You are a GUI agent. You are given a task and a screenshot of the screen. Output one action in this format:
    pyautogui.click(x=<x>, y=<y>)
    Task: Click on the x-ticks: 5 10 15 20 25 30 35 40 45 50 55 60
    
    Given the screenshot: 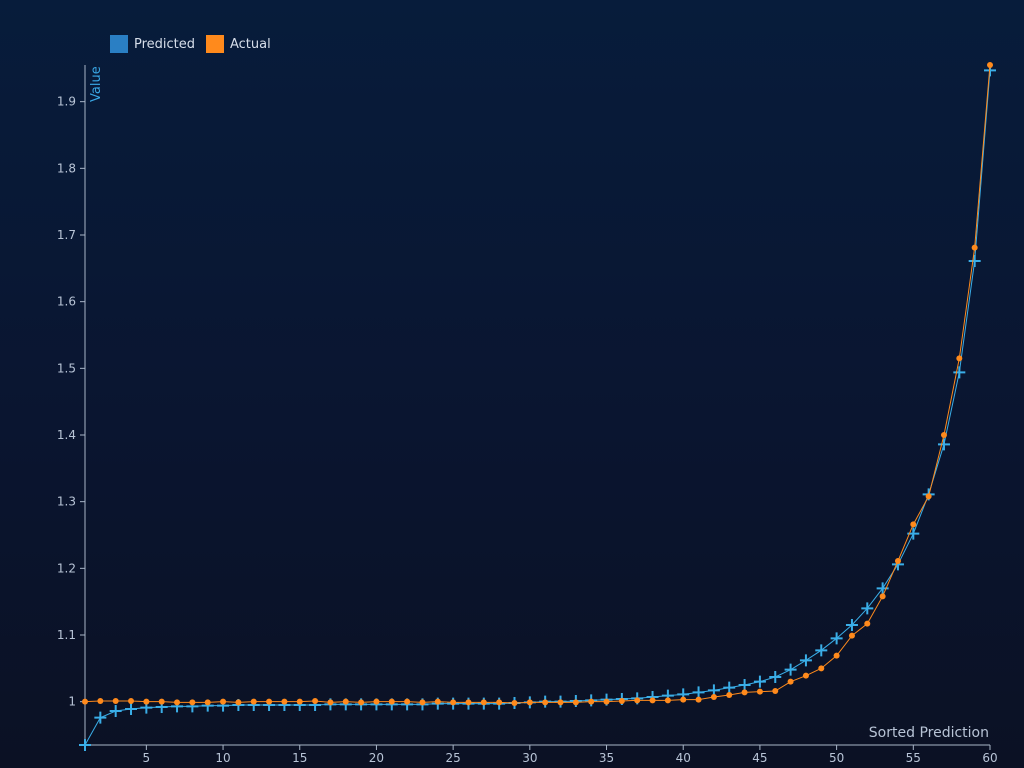 What is the action you would take?
    pyautogui.click(x=570, y=755)
    